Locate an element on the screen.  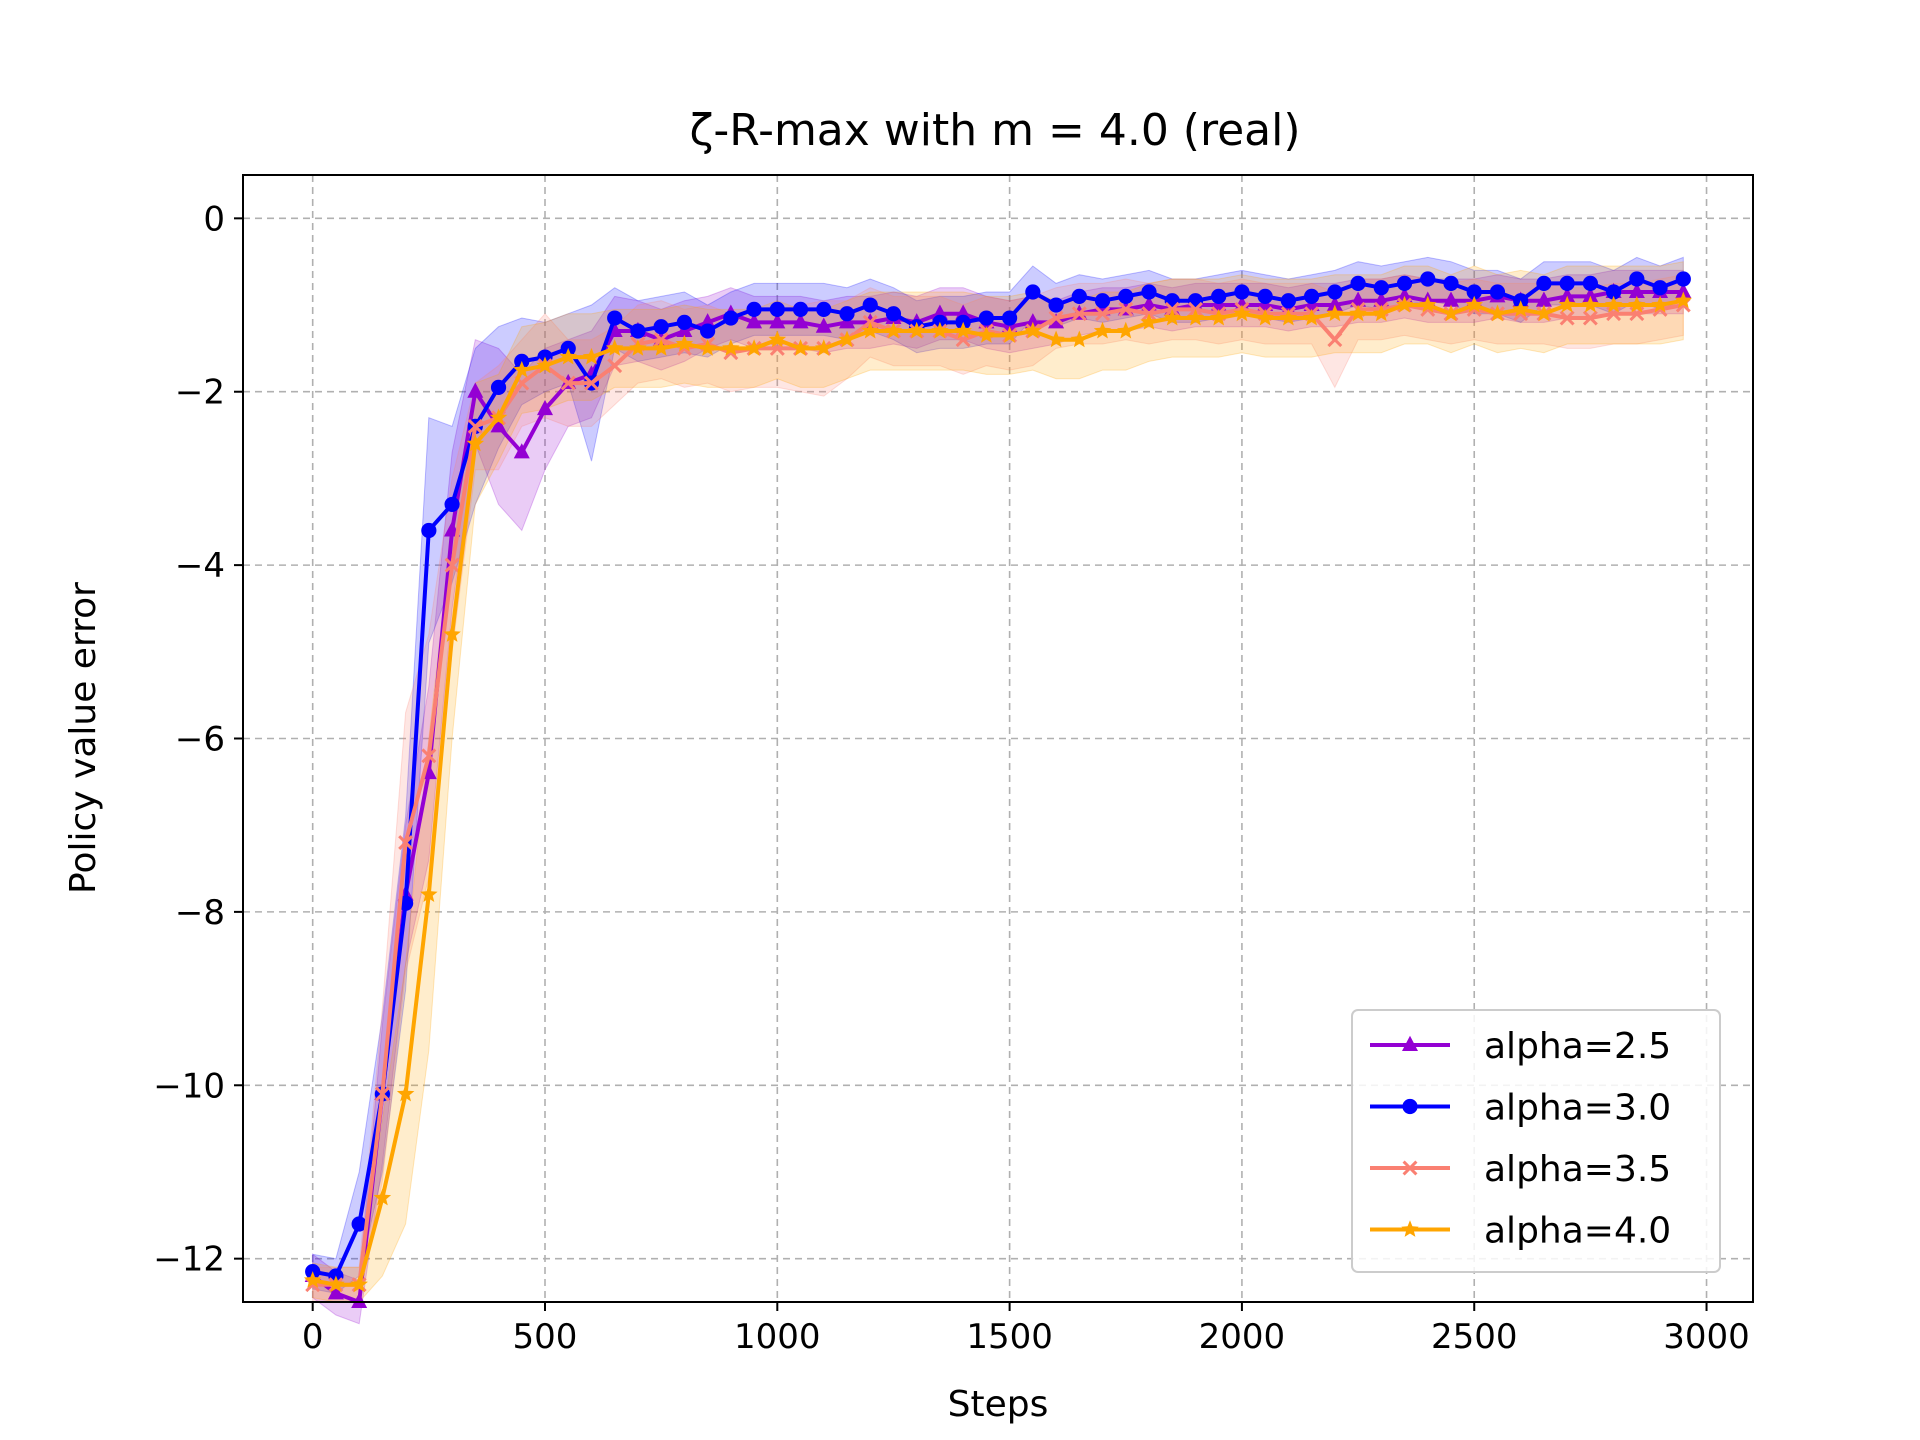
y-tick-label: −12 is located at coordinates (189, 1260).